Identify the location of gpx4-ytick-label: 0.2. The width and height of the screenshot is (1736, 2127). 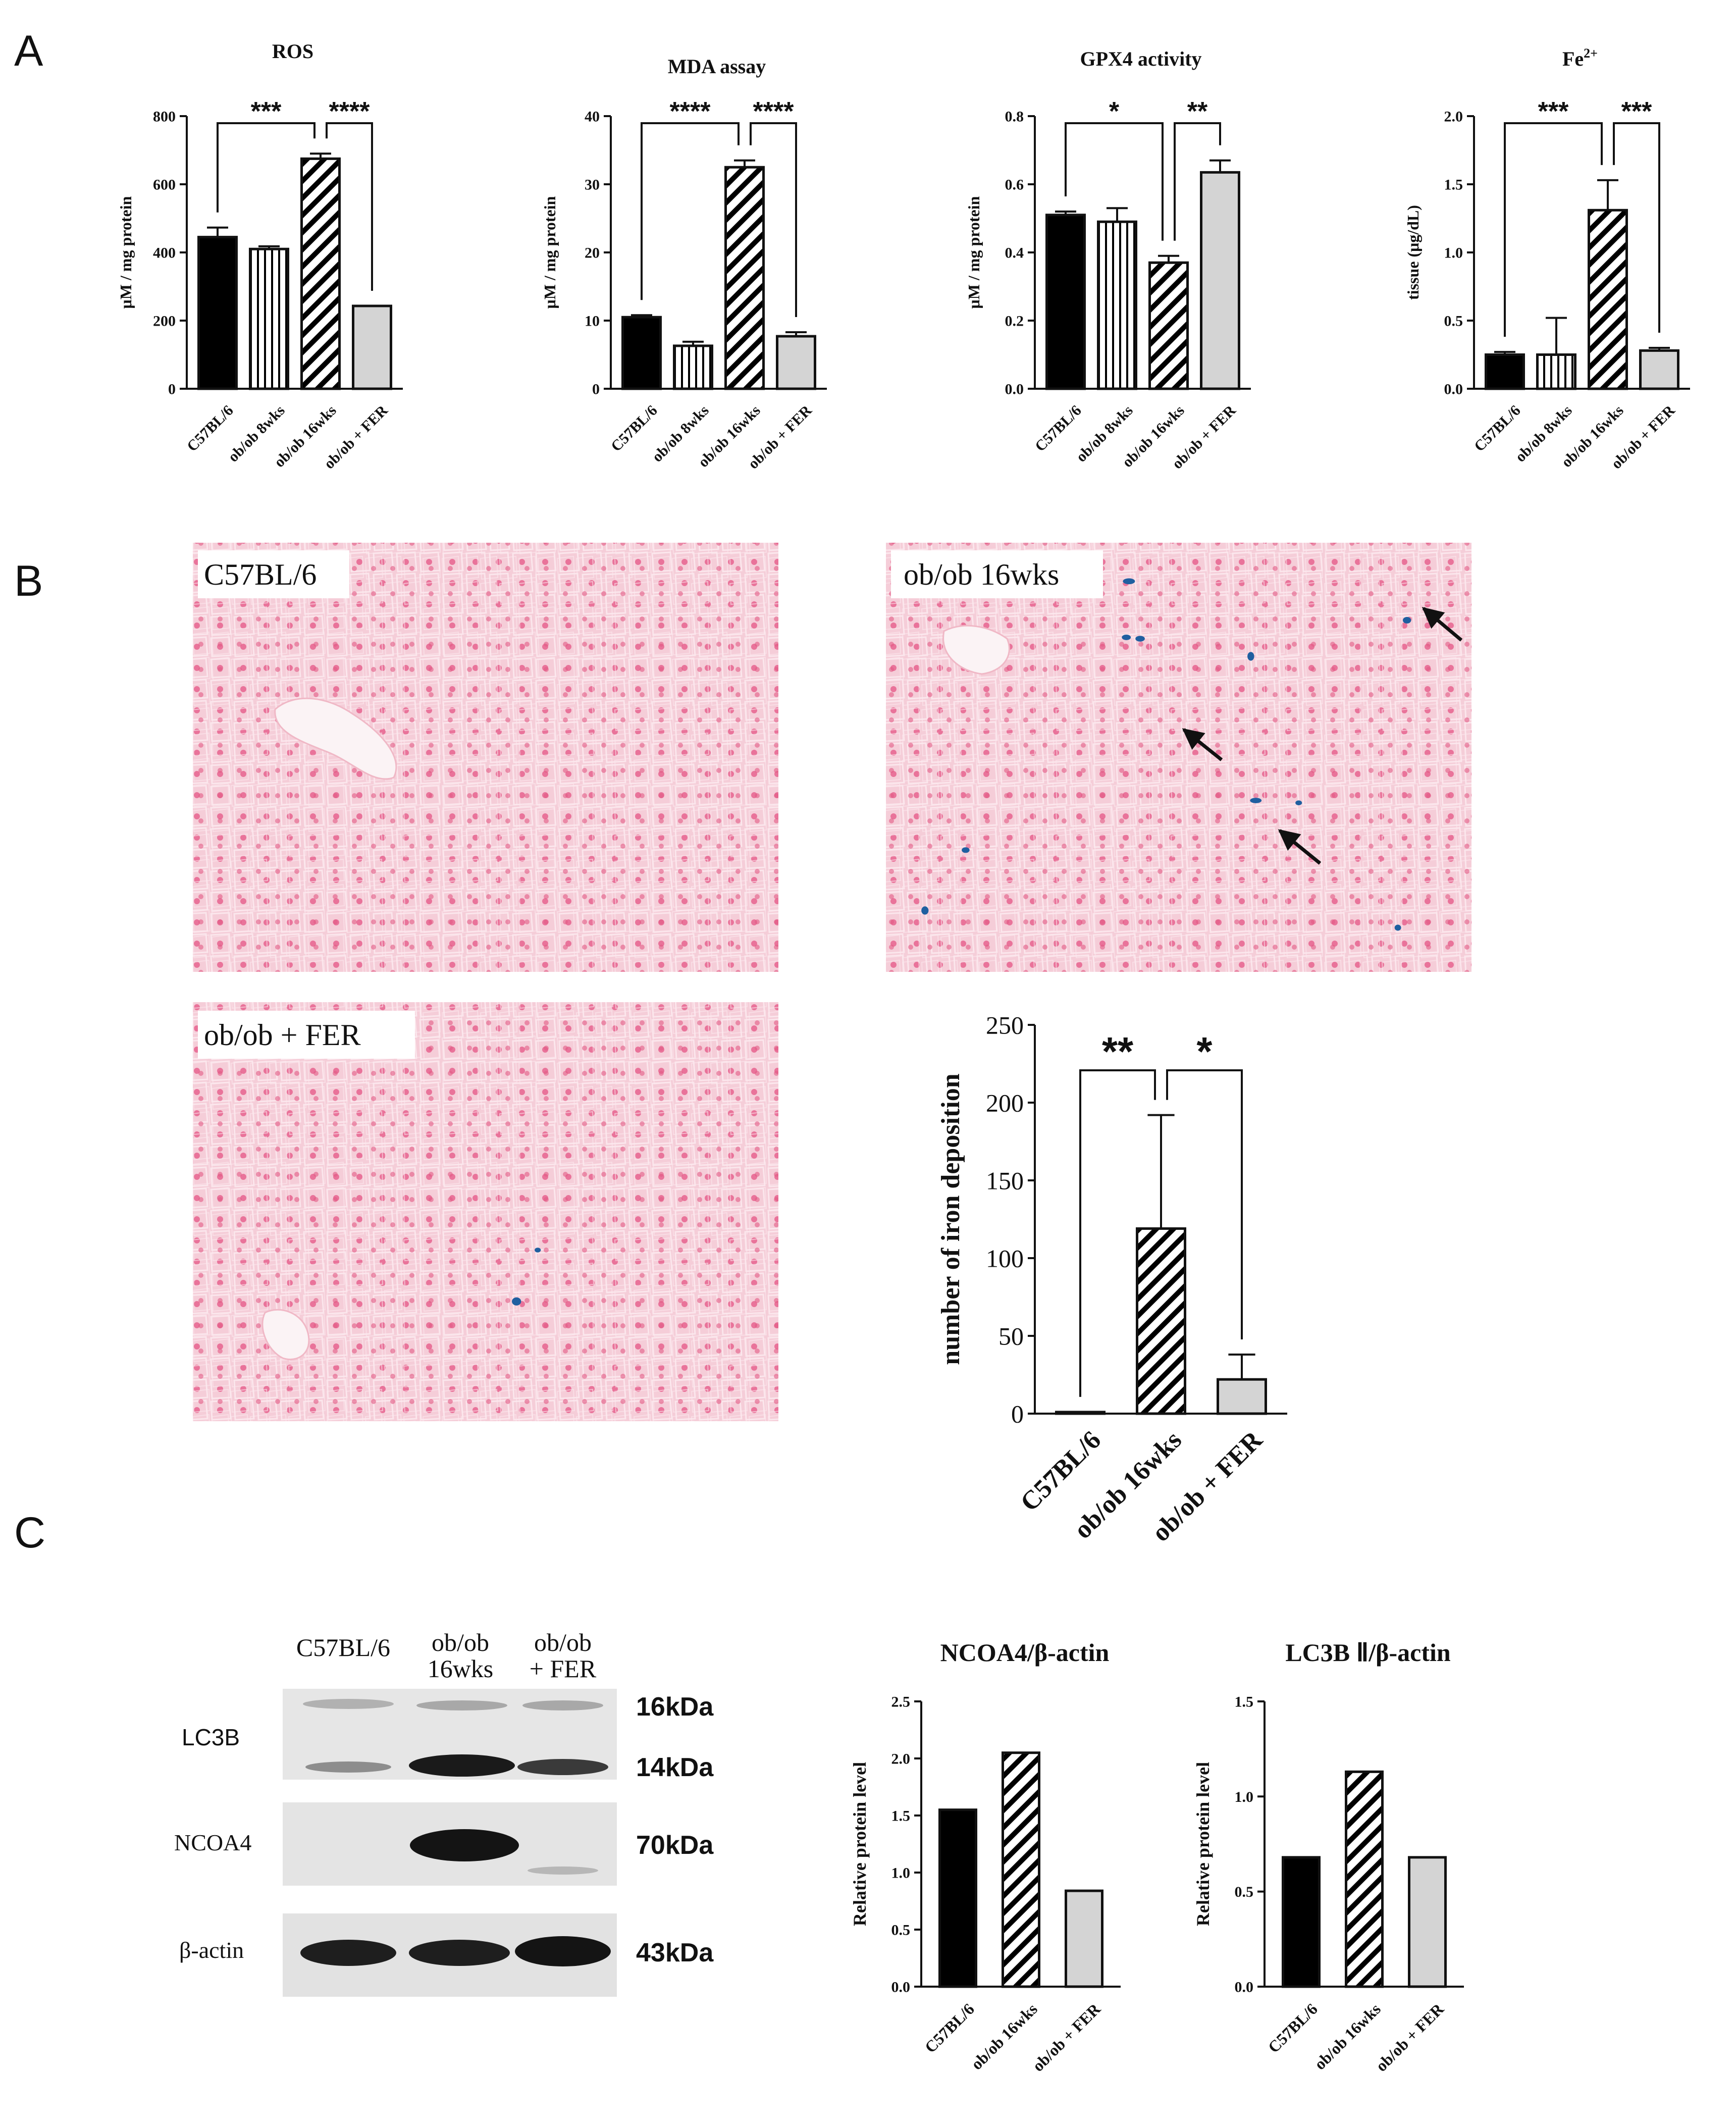
(1015, 321).